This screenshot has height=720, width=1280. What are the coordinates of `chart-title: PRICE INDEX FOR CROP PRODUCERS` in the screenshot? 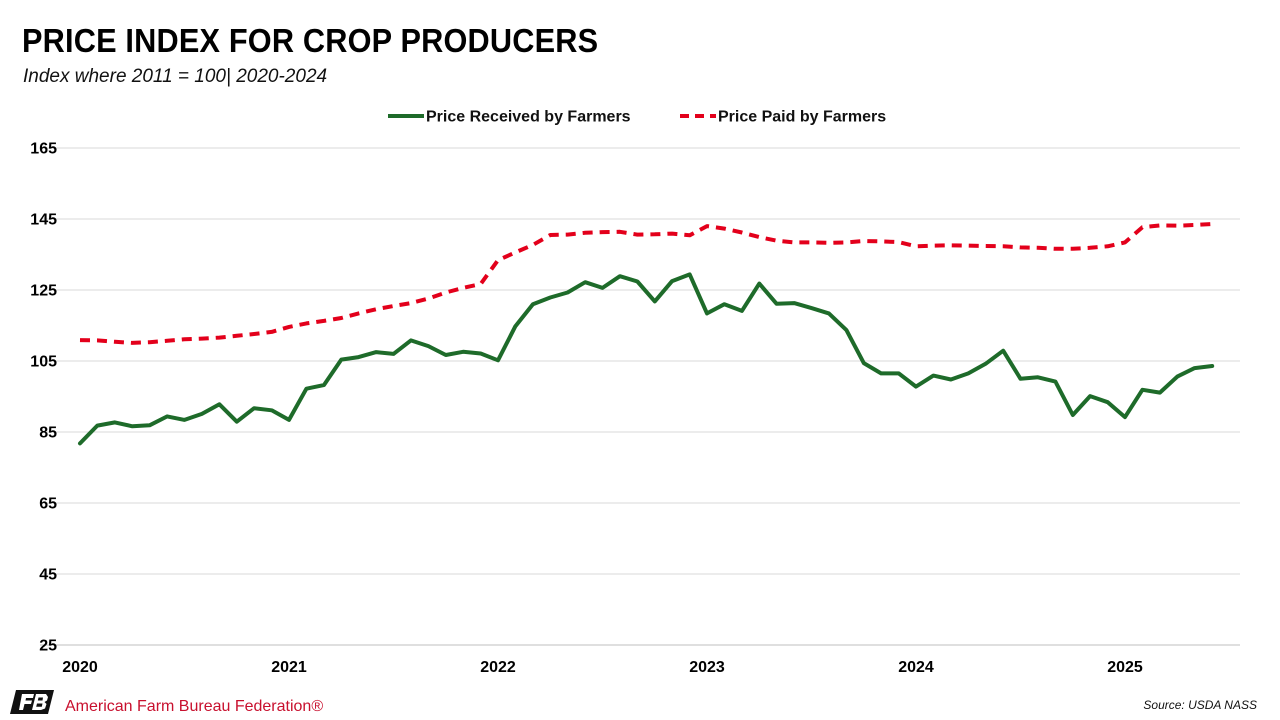 It's located at (310, 40).